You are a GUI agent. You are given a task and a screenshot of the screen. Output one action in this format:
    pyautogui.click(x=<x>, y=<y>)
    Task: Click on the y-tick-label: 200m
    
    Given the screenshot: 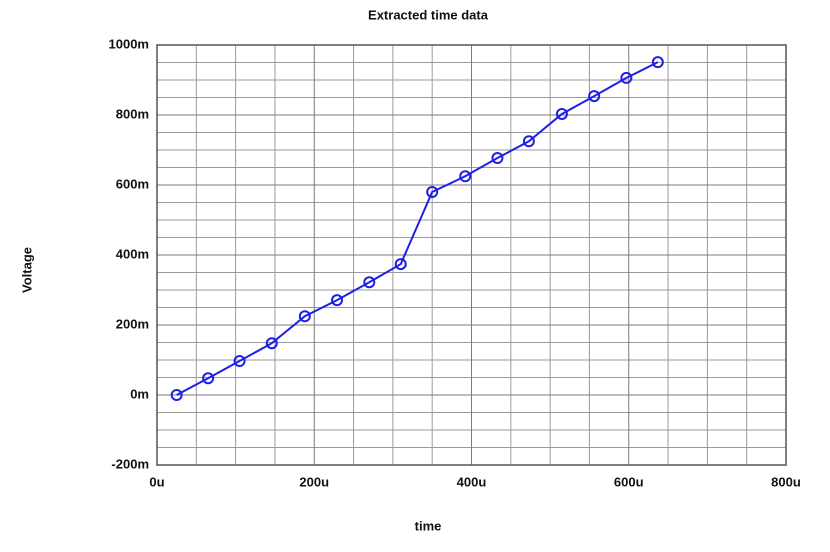 What is the action you would take?
    pyautogui.click(x=132, y=323)
    